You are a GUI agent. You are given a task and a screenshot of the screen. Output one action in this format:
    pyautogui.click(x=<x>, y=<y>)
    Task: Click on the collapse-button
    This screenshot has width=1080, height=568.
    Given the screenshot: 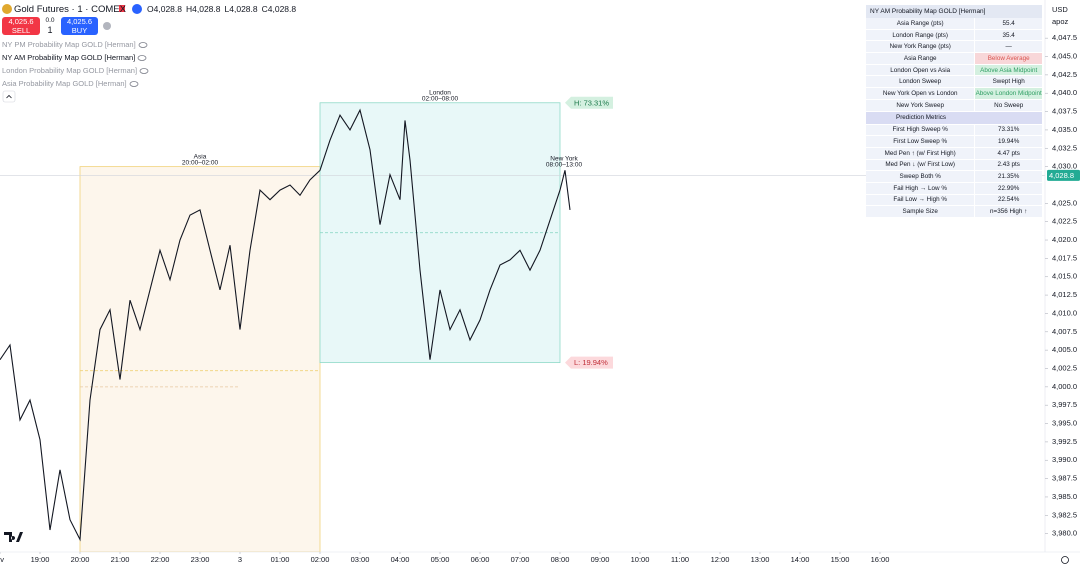 What is the action you would take?
    pyautogui.click(x=9, y=96)
    